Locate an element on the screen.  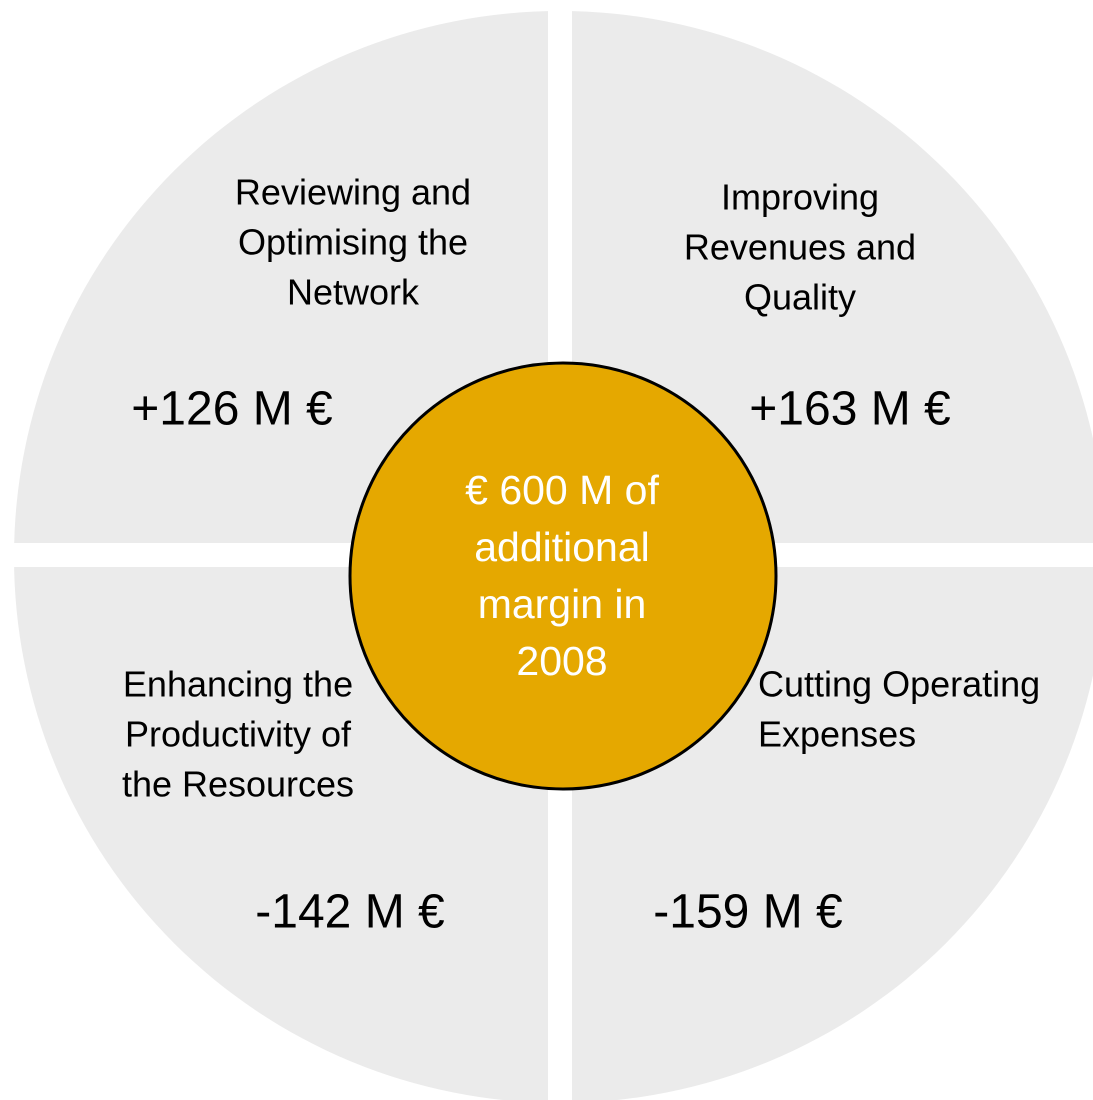
quadrant-label: Quality is located at coordinates (800, 297).